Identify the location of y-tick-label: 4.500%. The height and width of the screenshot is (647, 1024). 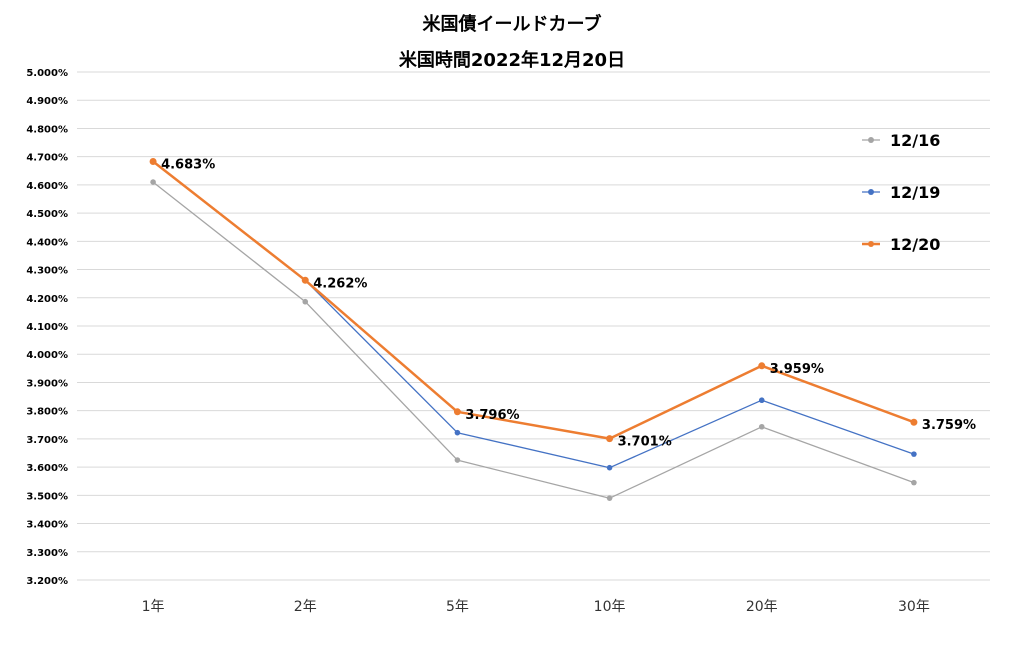
(47, 214).